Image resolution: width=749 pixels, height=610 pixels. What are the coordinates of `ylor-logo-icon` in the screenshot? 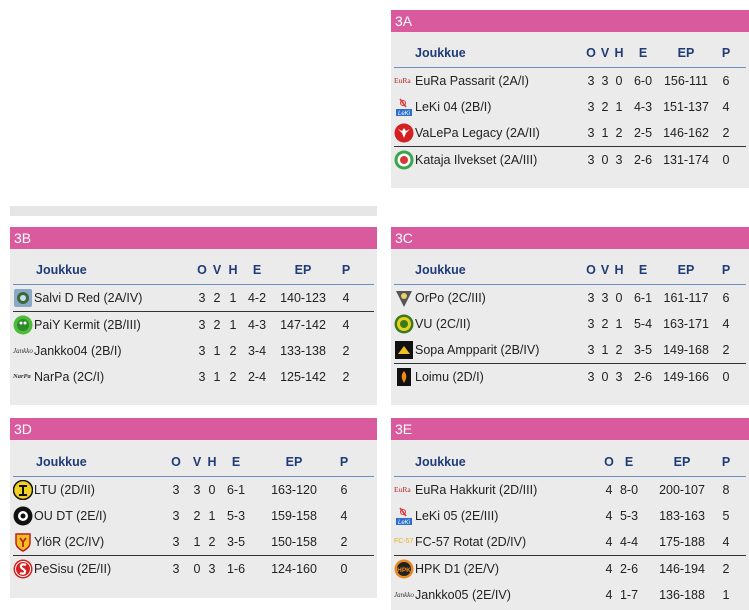 It's located at (23, 542).